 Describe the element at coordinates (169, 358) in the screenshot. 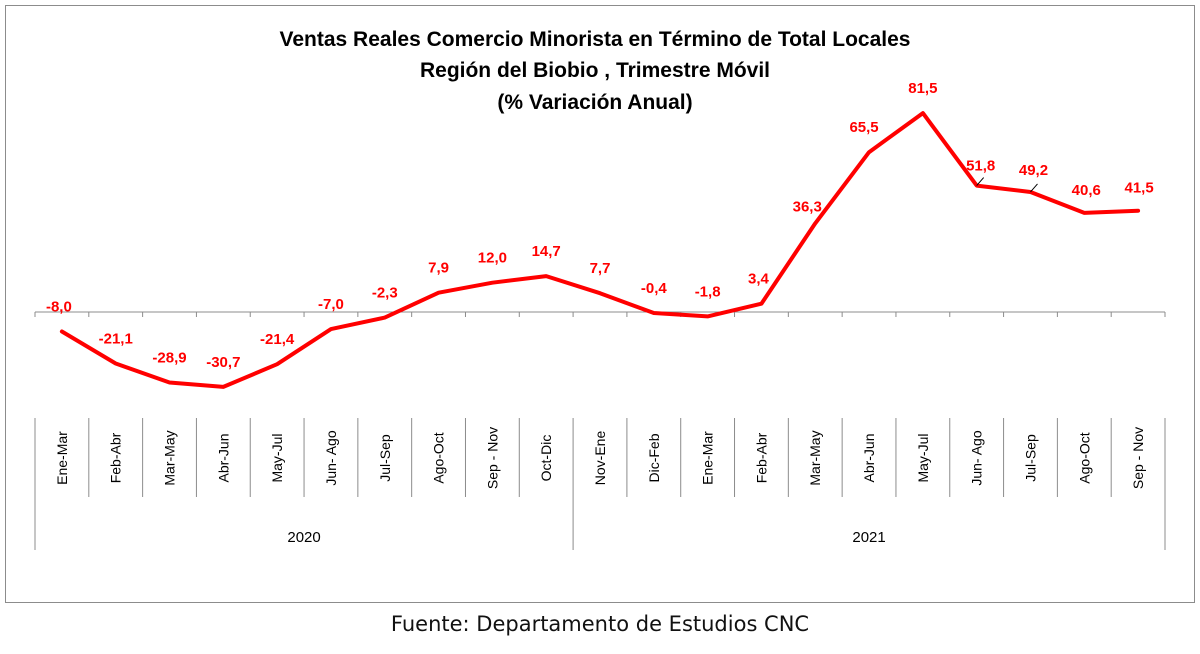

I see `data-label: -28,9` at that location.